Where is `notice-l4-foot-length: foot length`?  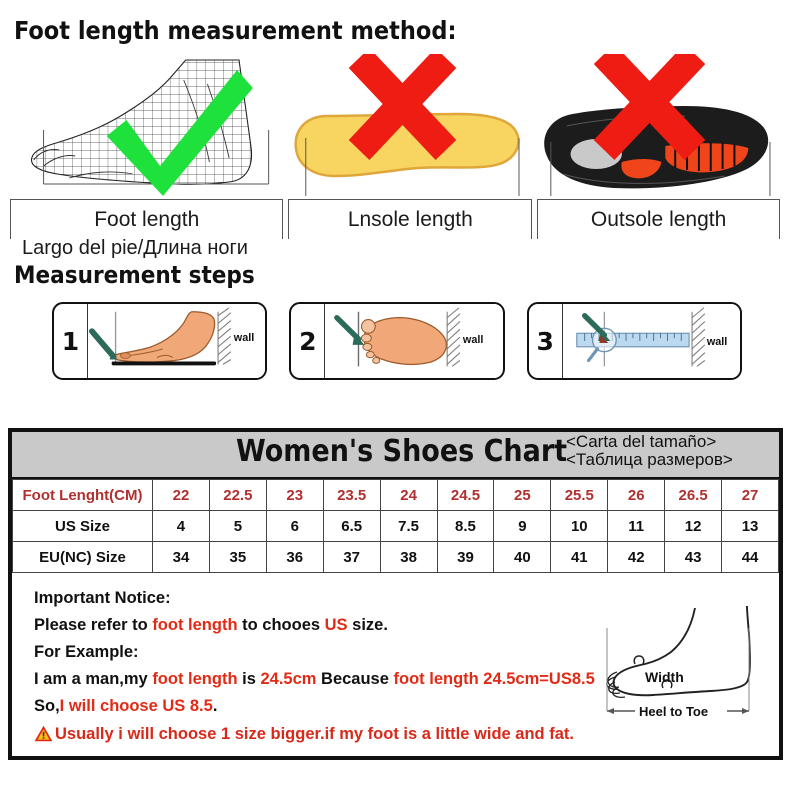 notice-l4-foot-length: foot length is located at coordinates (195, 679).